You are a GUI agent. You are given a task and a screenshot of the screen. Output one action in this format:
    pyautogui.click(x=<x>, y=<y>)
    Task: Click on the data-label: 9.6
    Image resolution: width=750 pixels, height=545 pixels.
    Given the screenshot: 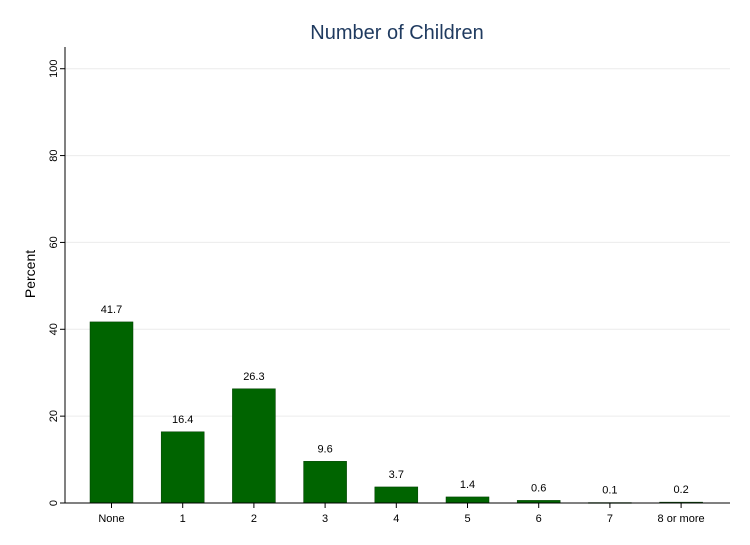 What is the action you would take?
    pyautogui.click(x=324, y=449)
    